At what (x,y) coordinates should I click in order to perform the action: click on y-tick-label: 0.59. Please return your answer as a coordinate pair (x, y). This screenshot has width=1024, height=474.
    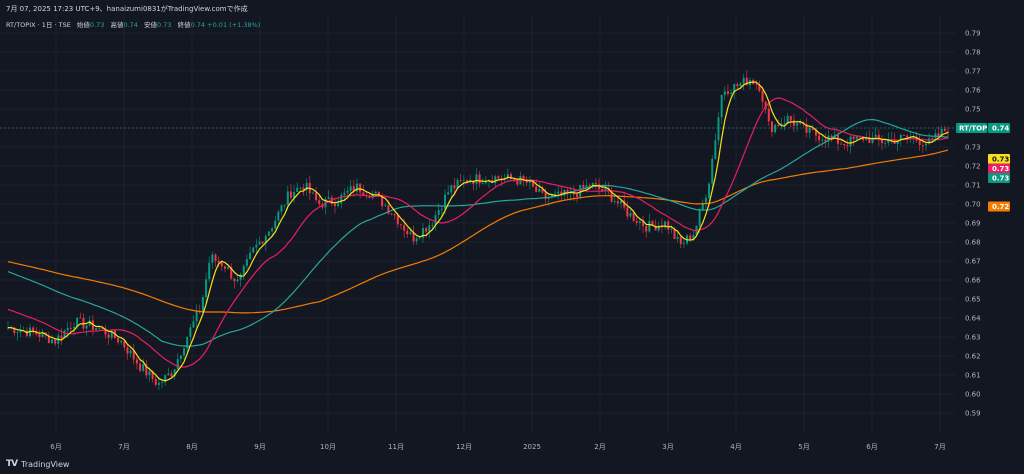
    Looking at the image, I should click on (973, 414).